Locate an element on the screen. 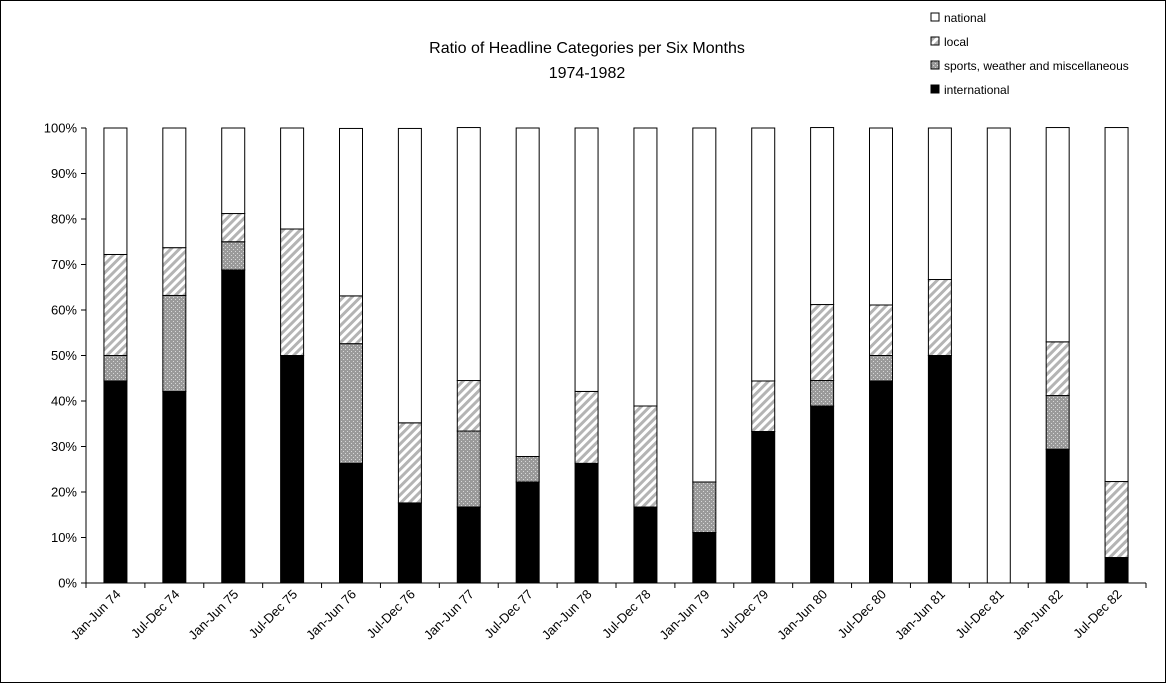 The width and height of the screenshot is (1166, 683). y-tick-label: 0% is located at coordinates (67, 583).